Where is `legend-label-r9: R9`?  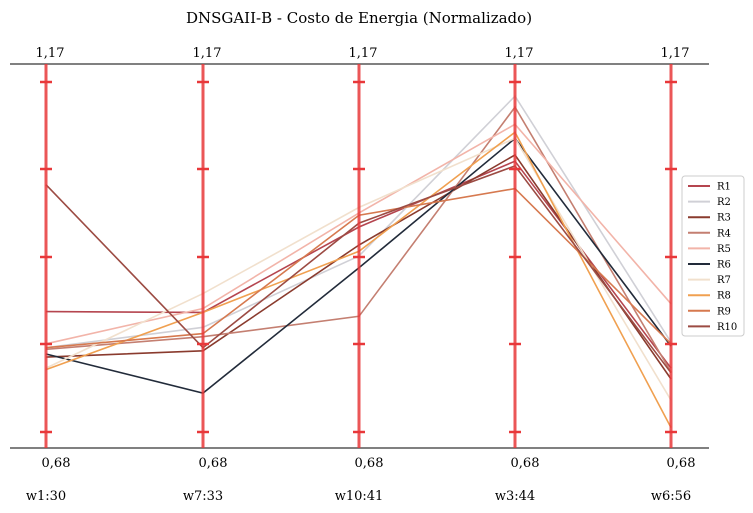 legend-label-r9: R9 is located at coordinates (724, 311).